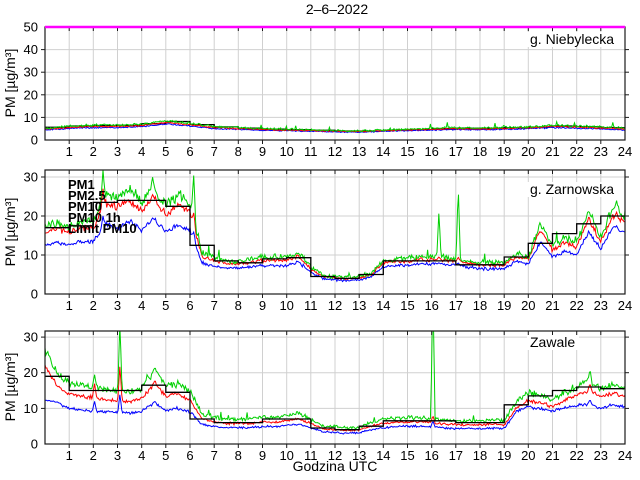 This screenshot has width=640, height=480. What do you see at coordinates (286, 305) in the screenshot?
I see `x-tick-label: 10` at bounding box center [286, 305].